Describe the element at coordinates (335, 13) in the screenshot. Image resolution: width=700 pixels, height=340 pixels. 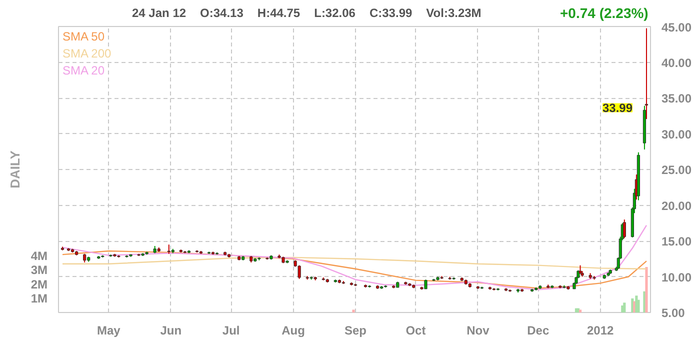
I see `text: L:32.06` at that location.